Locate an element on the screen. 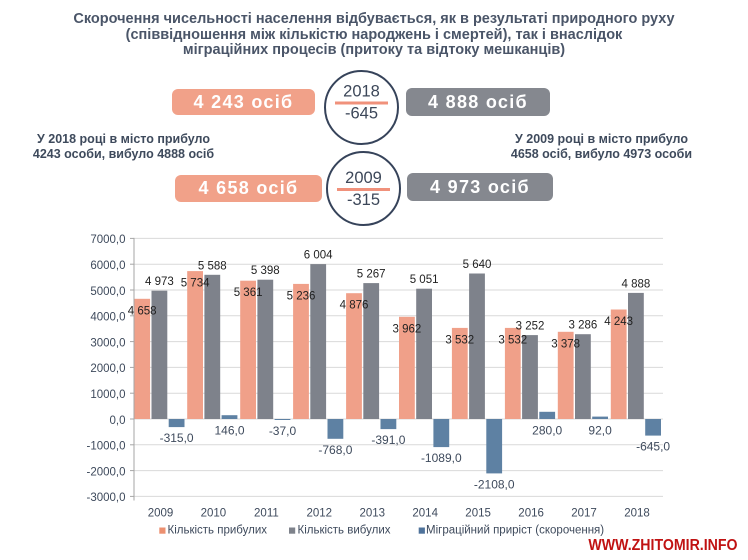 This screenshot has width=748, height=560. svg-text: 2012 is located at coordinates (320, 514).